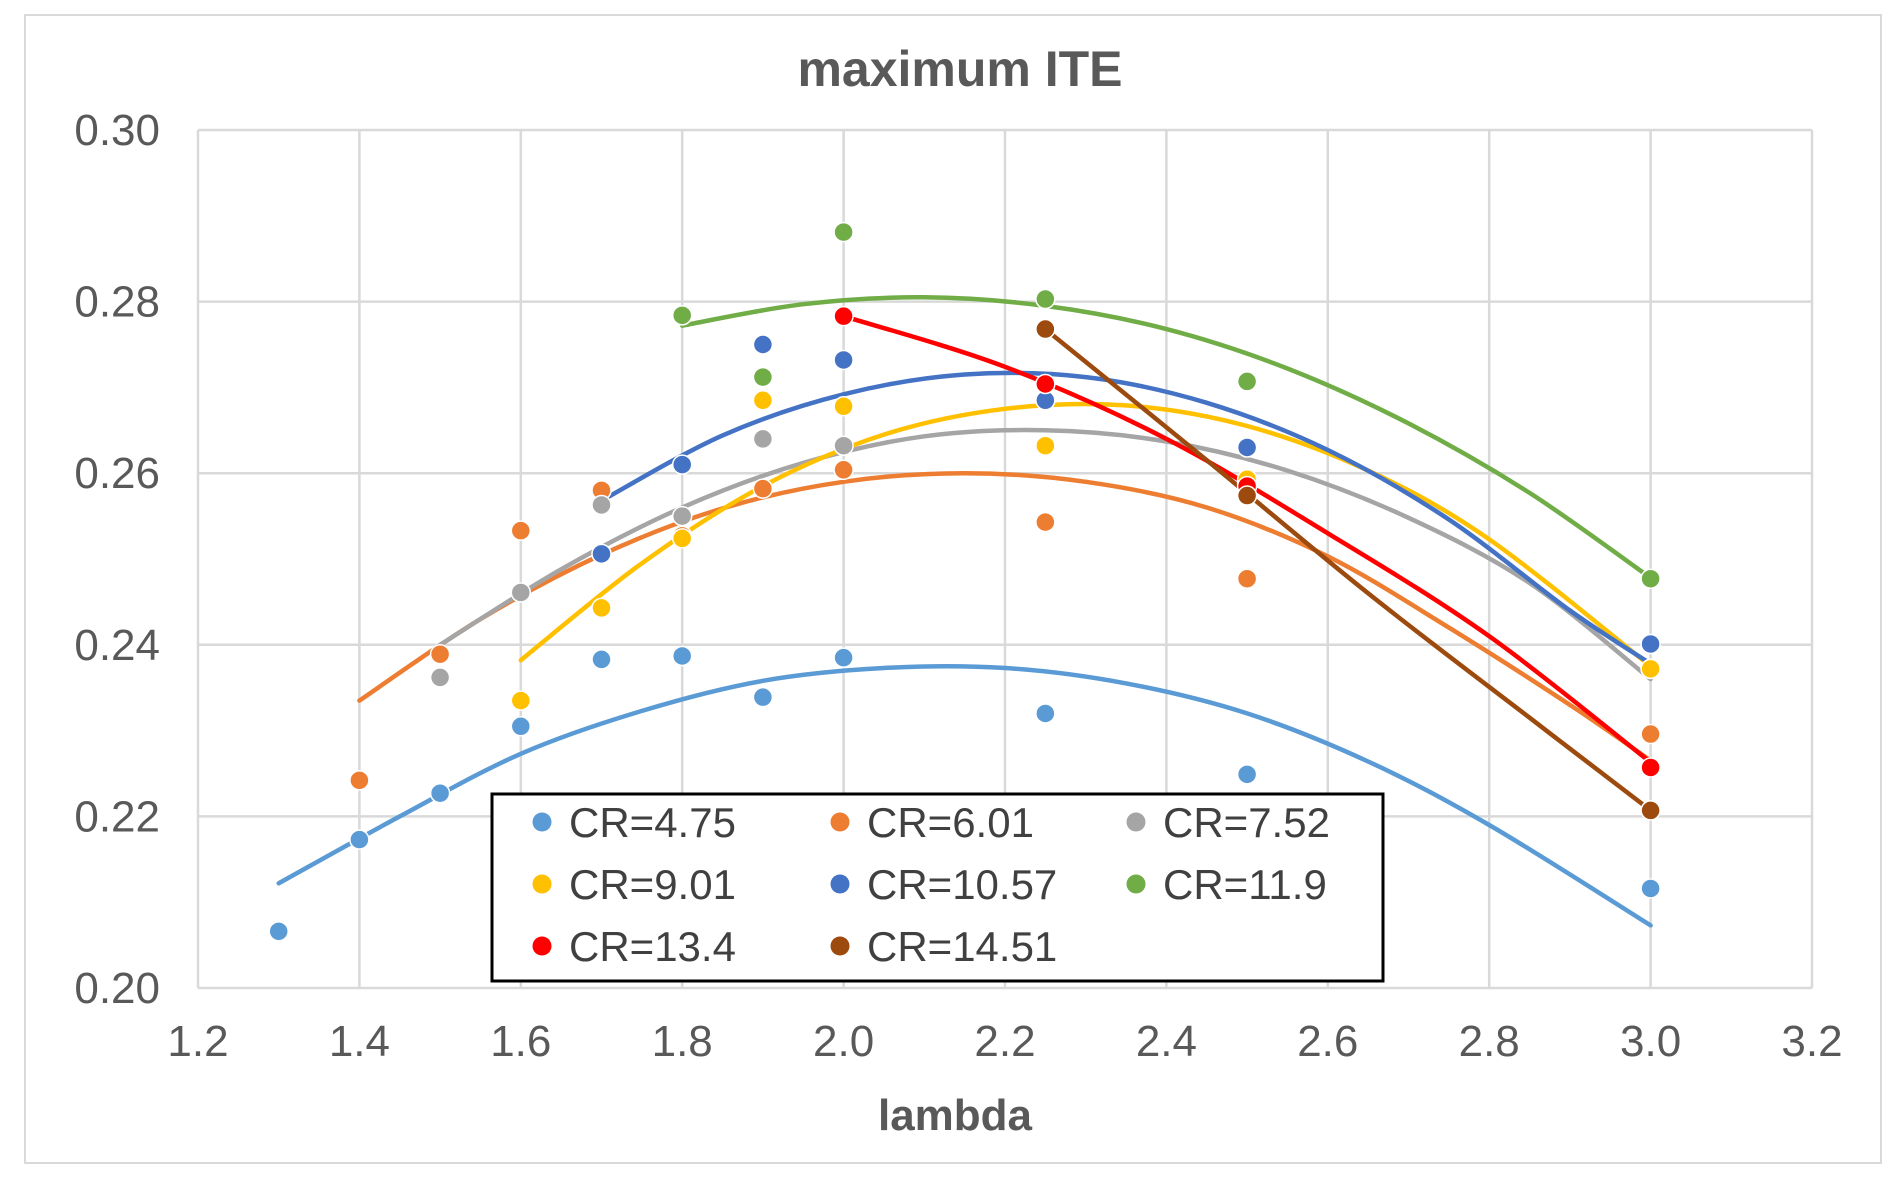  I want to click on legend-label: CR=10.57, so click(962, 884).